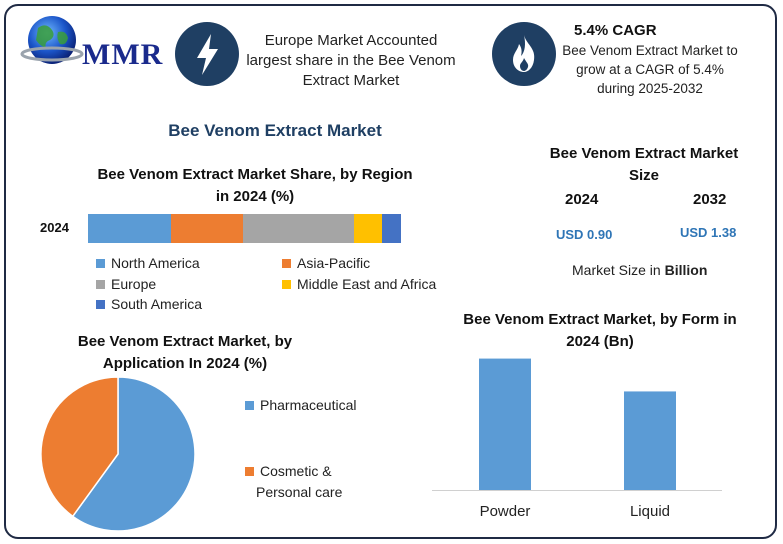 The width and height of the screenshot is (783, 544). I want to click on cagr-title: 5.4% CAGR, so click(615, 30).